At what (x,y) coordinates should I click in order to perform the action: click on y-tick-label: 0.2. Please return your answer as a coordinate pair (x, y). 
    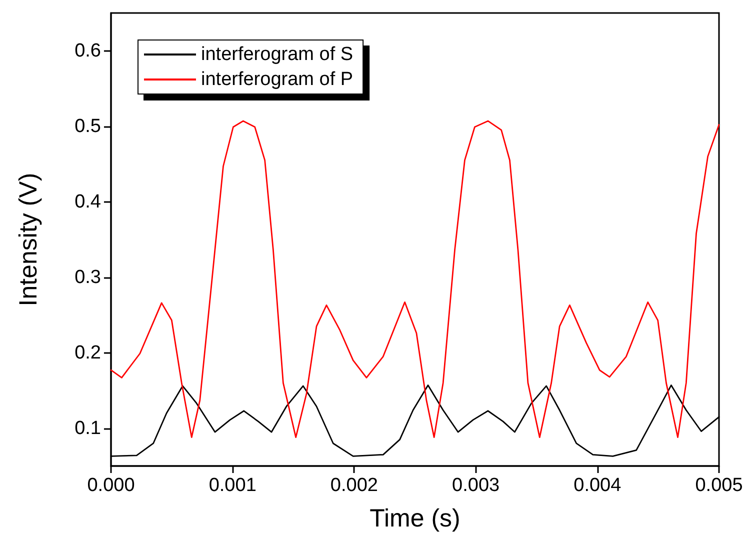
    Looking at the image, I should click on (87, 353).